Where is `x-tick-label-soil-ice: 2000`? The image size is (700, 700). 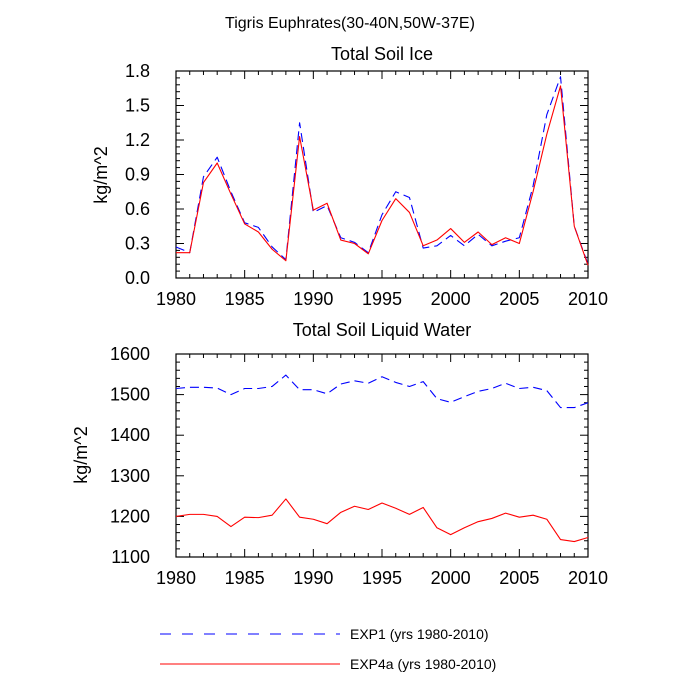
x-tick-label-soil-ice: 2000 is located at coordinates (451, 299).